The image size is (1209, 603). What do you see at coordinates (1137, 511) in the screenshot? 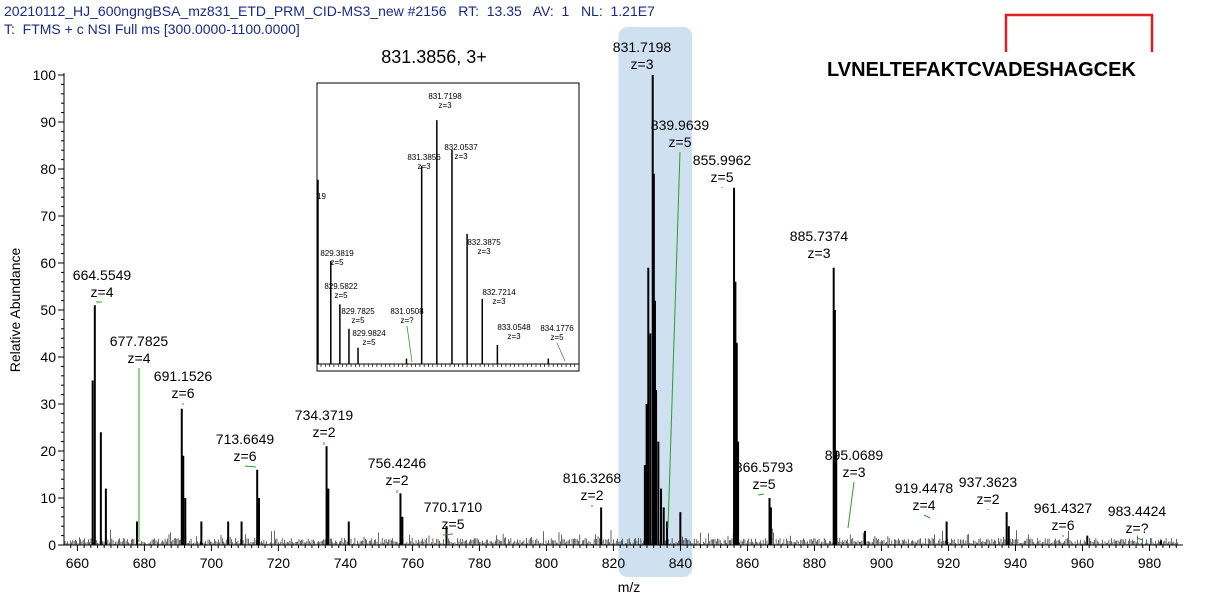
I see `peak-mz-label: 983.4424` at bounding box center [1137, 511].